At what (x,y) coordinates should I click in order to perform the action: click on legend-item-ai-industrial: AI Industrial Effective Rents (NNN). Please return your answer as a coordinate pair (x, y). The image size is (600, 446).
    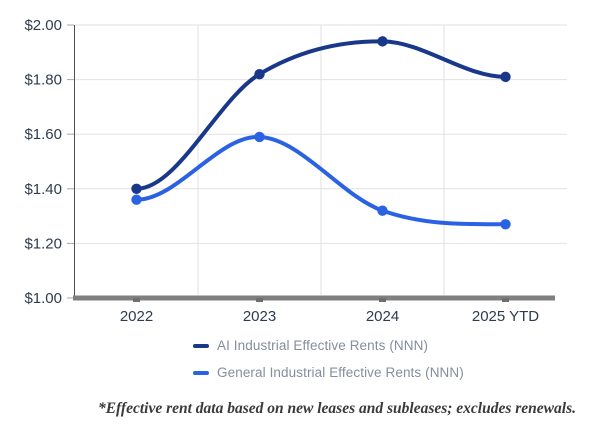
    Looking at the image, I should click on (328, 345).